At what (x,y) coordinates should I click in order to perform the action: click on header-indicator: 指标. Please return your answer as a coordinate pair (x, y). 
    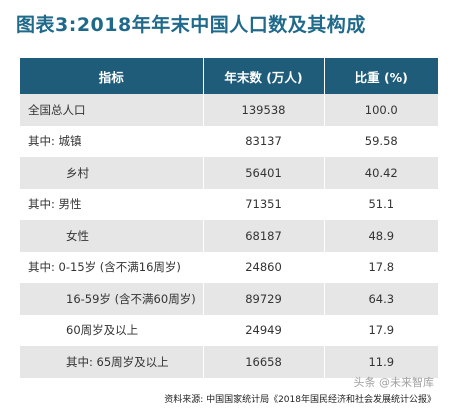
    Looking at the image, I should click on (112, 76).